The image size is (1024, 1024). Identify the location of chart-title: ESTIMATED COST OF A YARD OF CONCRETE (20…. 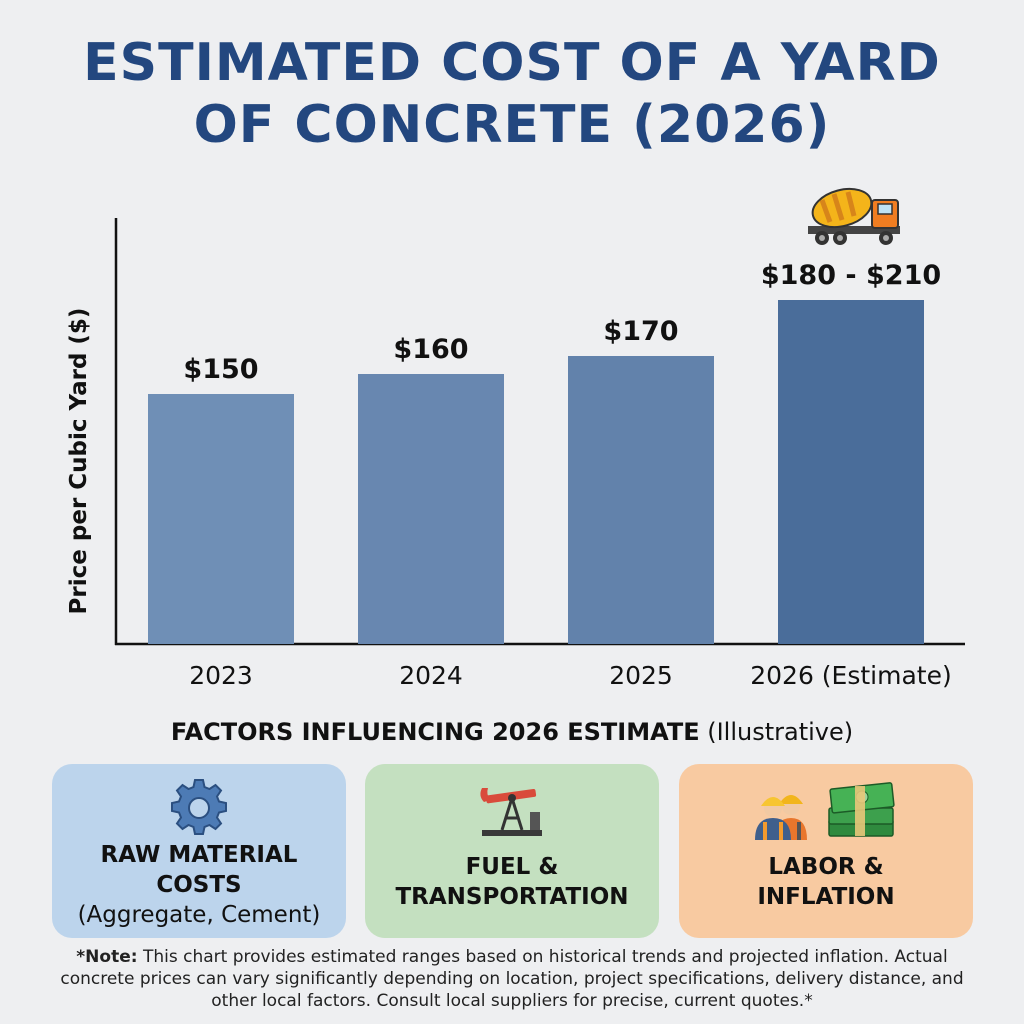
(512, 94).